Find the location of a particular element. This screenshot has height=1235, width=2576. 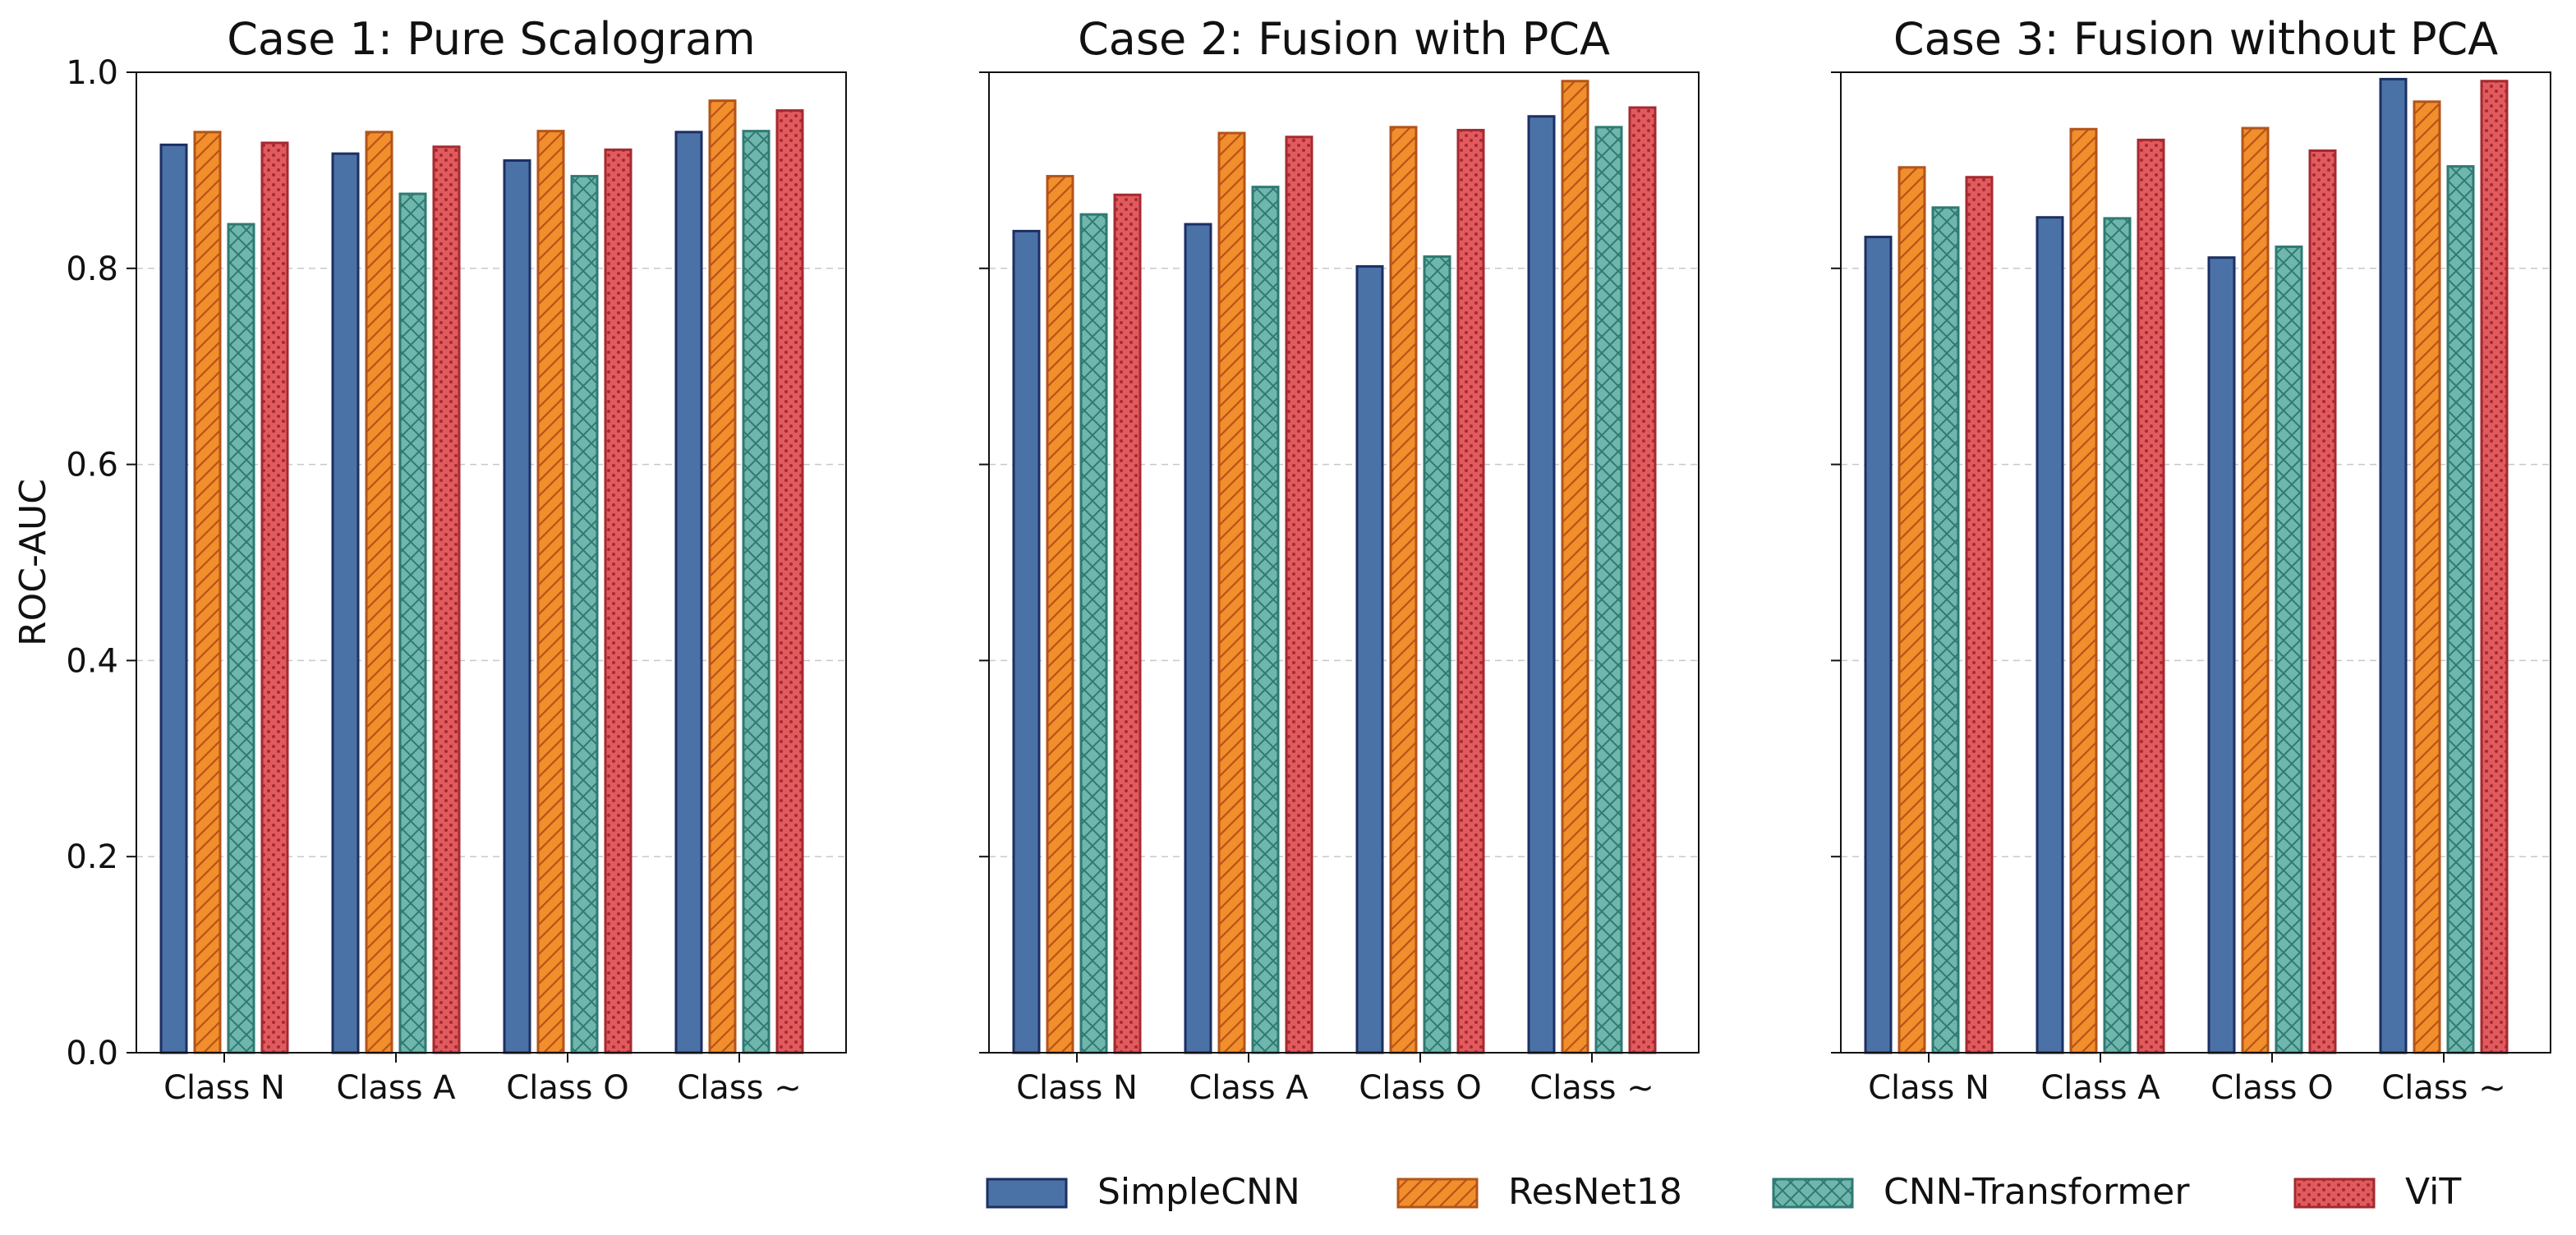

y-tick-label: 0.0 is located at coordinates (92, 1053).